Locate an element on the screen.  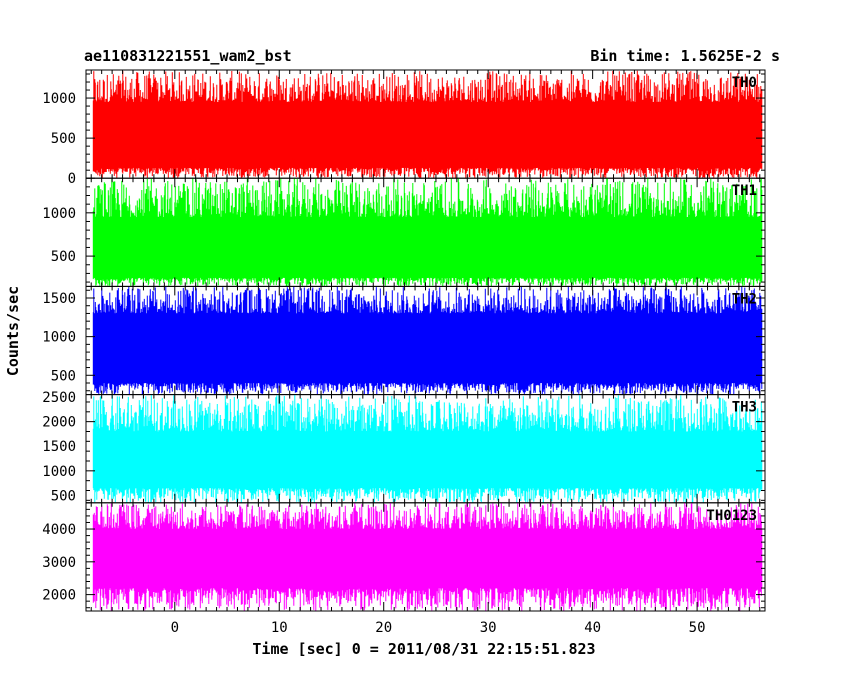
x-tick-label: 30 is located at coordinates (488, 628).